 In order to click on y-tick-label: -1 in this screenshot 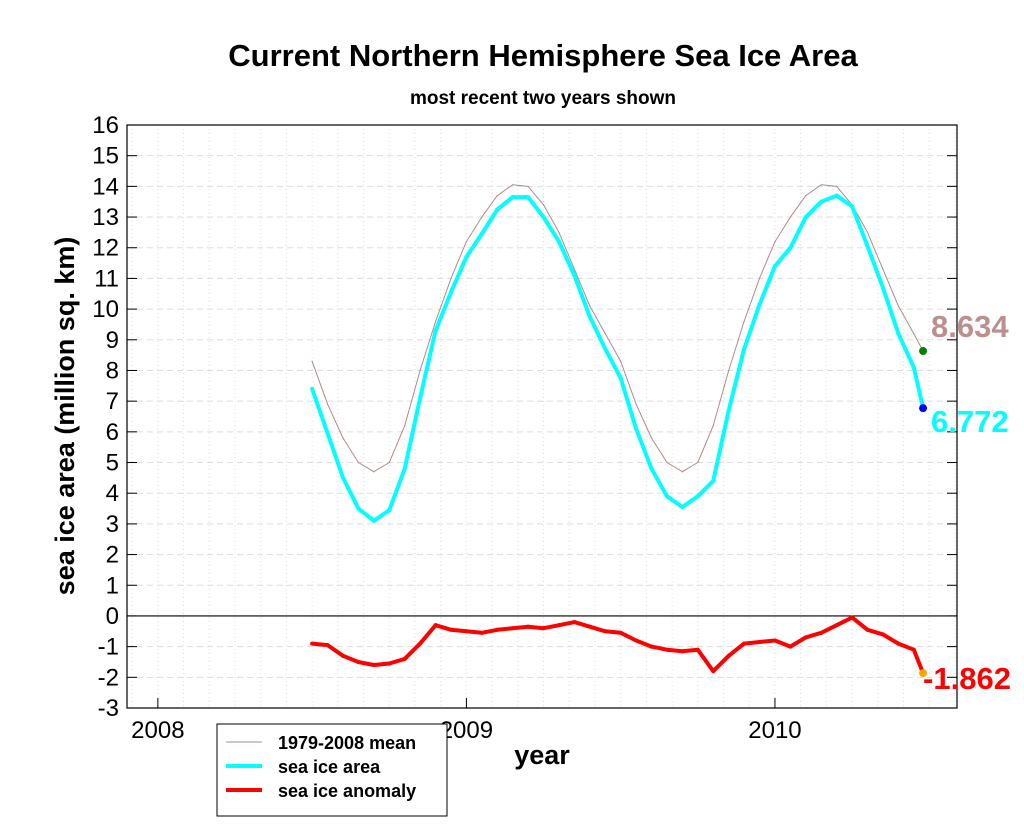, I will do `click(108, 647)`.